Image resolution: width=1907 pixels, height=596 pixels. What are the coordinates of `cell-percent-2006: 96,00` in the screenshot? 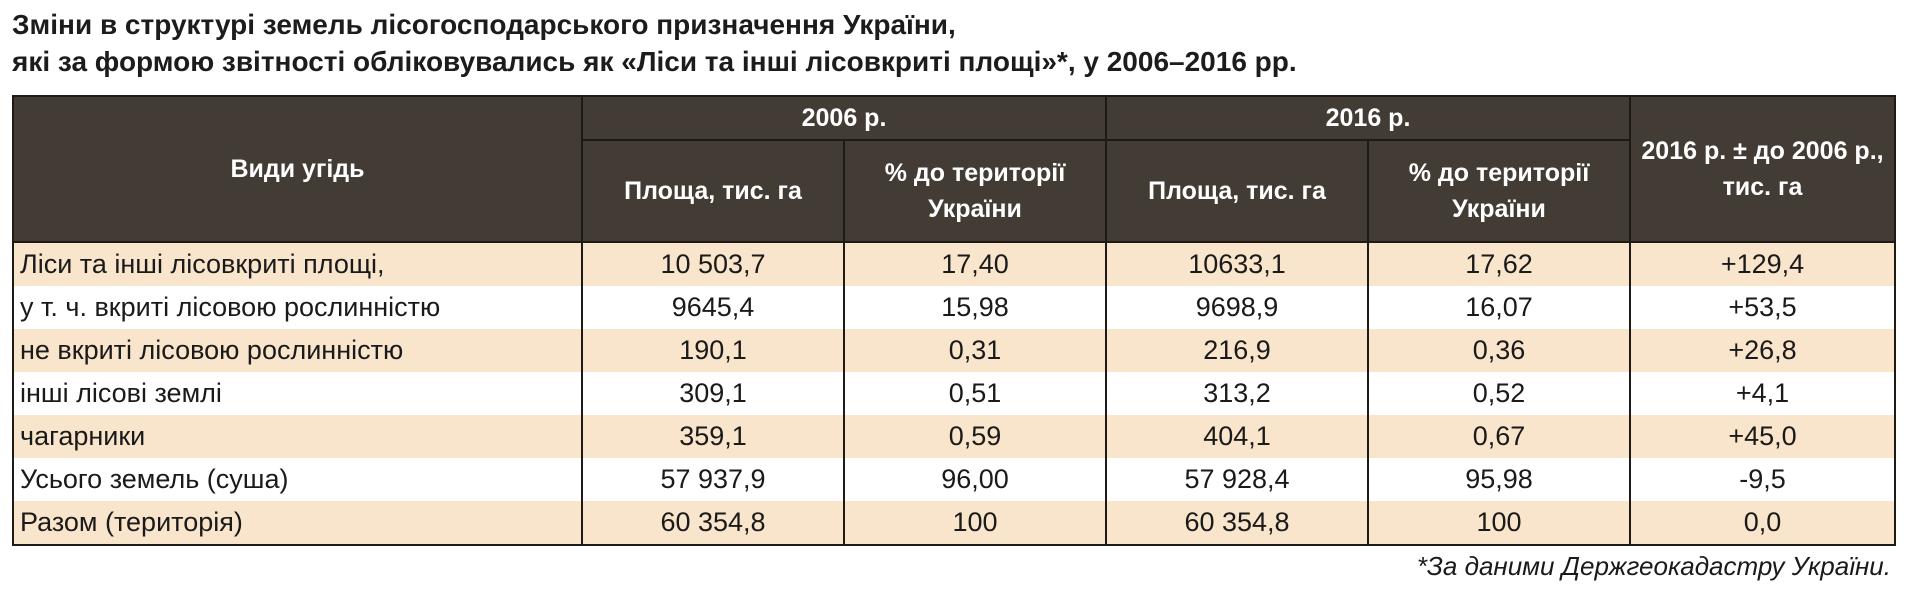 It's located at (975, 479).